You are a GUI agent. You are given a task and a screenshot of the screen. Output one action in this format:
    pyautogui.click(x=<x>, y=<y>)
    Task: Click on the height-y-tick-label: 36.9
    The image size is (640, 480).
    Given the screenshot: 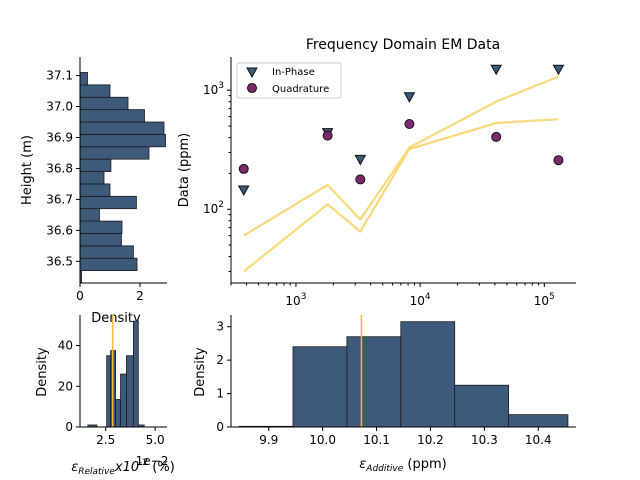 What is the action you would take?
    pyautogui.click(x=59, y=137)
    